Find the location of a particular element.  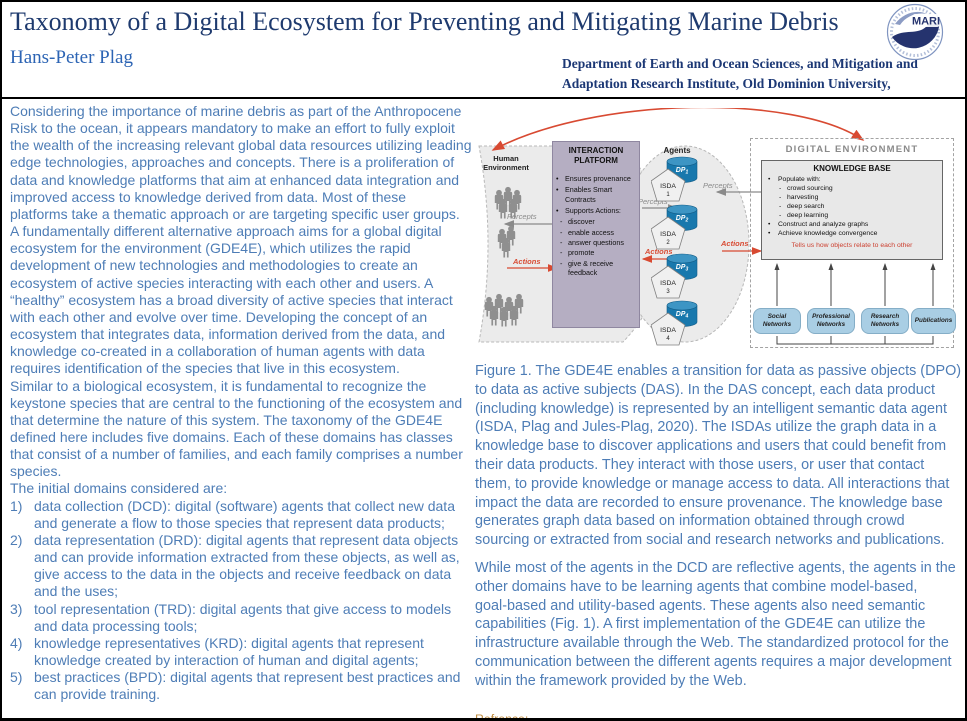

kb-bullet: • Populate with: is located at coordinates (852, 180).